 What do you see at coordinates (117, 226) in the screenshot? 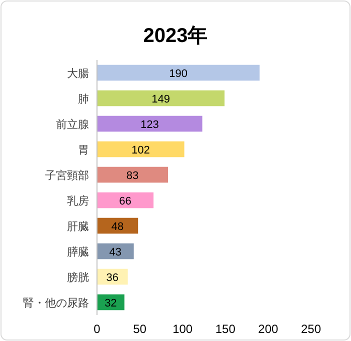
I see `data-label: 48` at bounding box center [117, 226].